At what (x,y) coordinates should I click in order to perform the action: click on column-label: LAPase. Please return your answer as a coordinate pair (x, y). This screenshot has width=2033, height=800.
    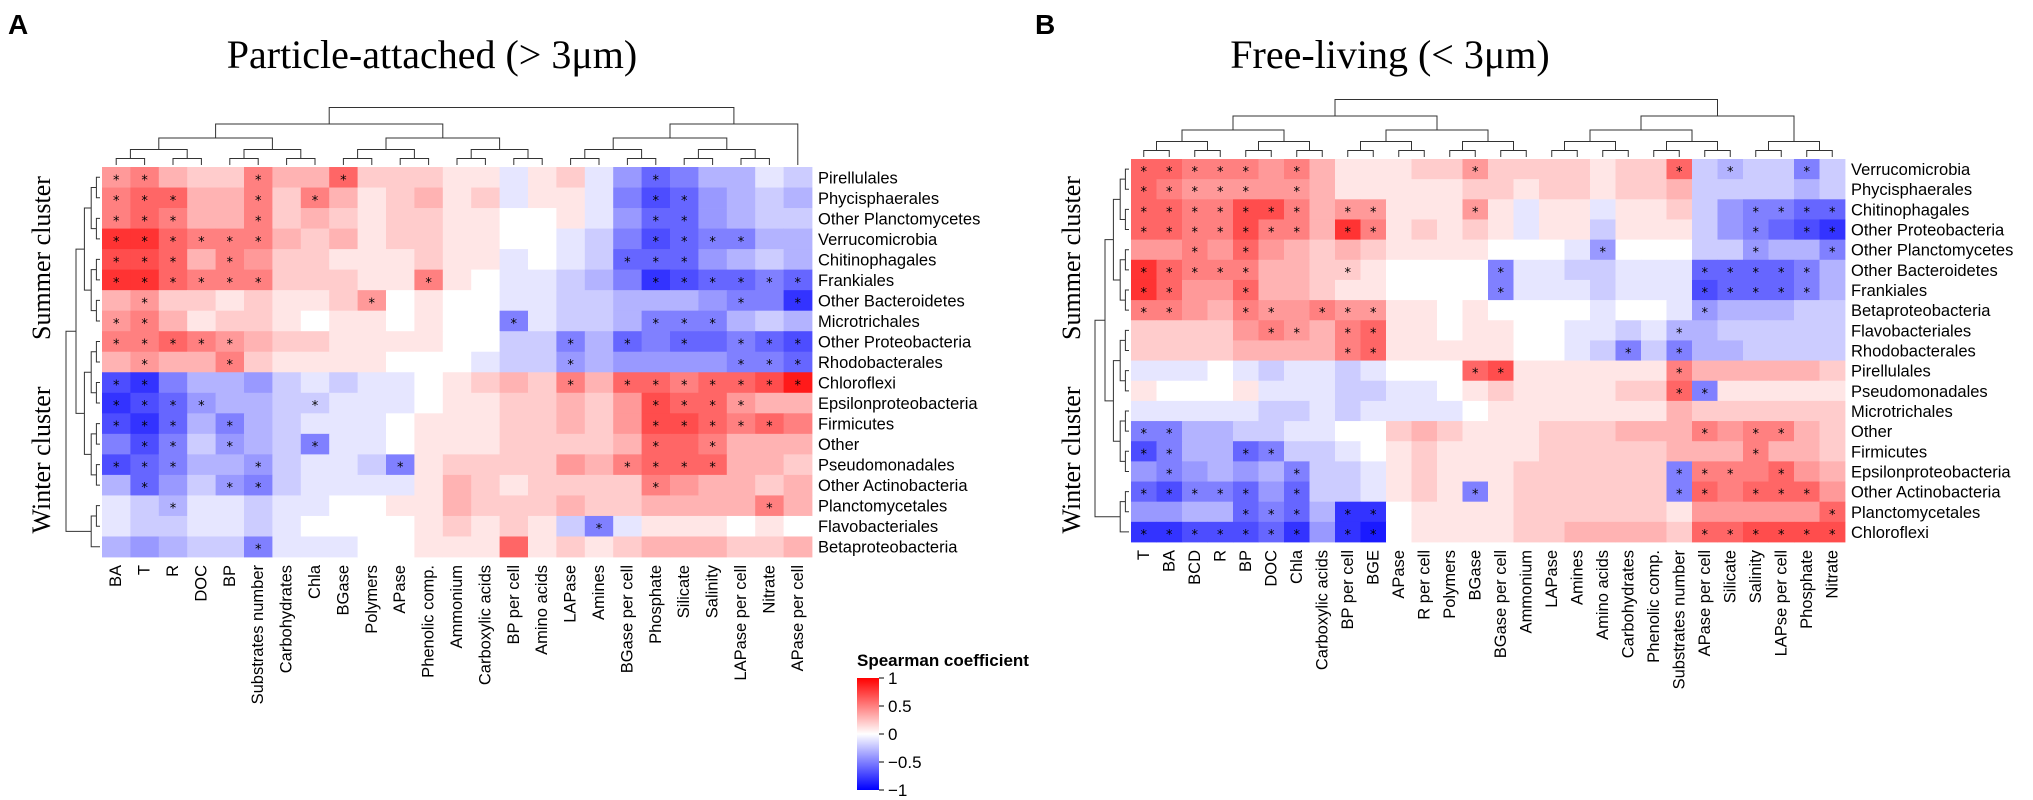
    Looking at the image, I should click on (1552, 579).